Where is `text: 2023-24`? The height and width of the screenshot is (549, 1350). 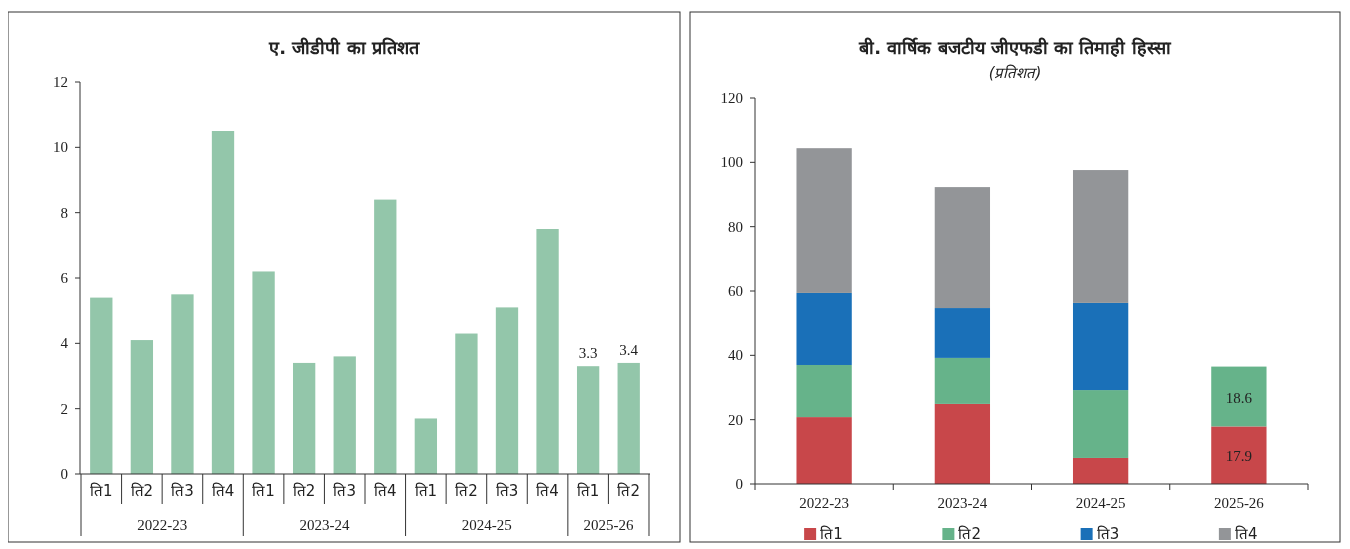 text: 2023-24 is located at coordinates (324, 525).